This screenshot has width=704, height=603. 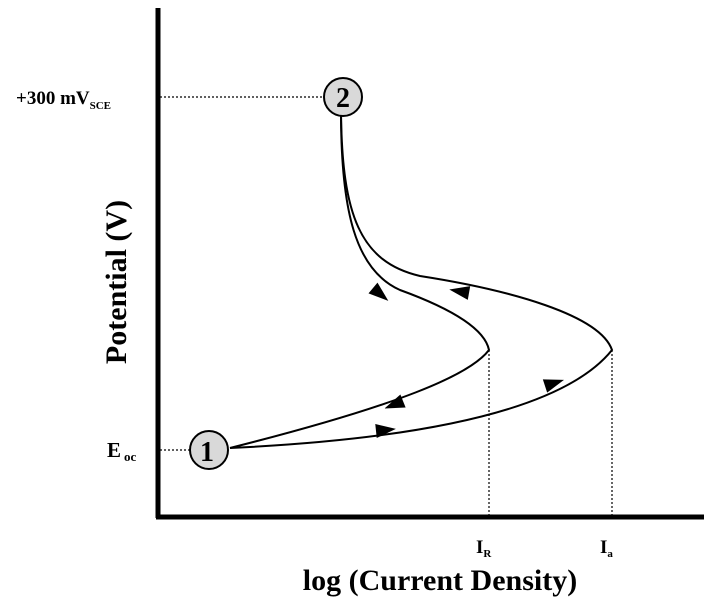 I want to click on y-tick-eoc-sub: oc, so click(x=130, y=456).